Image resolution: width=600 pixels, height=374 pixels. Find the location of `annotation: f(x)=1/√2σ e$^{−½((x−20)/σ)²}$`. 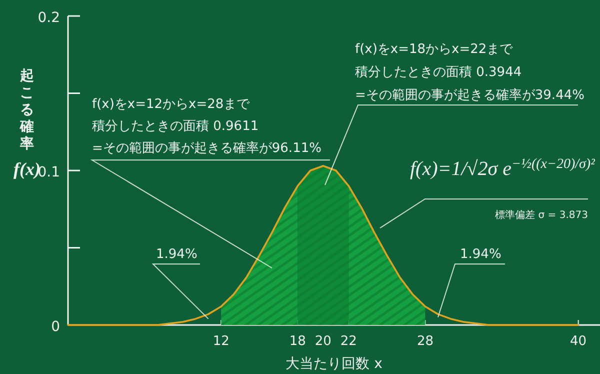

annotation: f(x)=1/√2σ e$^{−½((x−20)/σ)²}$ is located at coordinates (503, 168).